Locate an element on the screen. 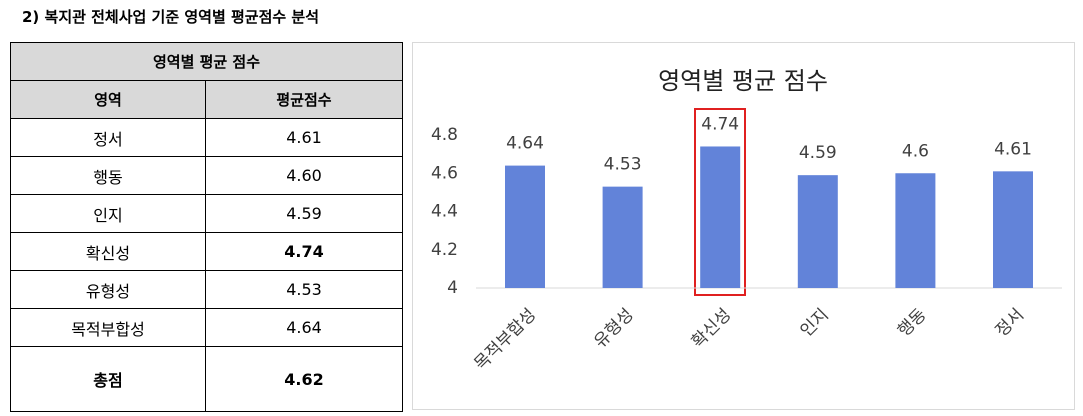 The image size is (1083, 416). table-row: 확신성 4.74 is located at coordinates (206, 251).